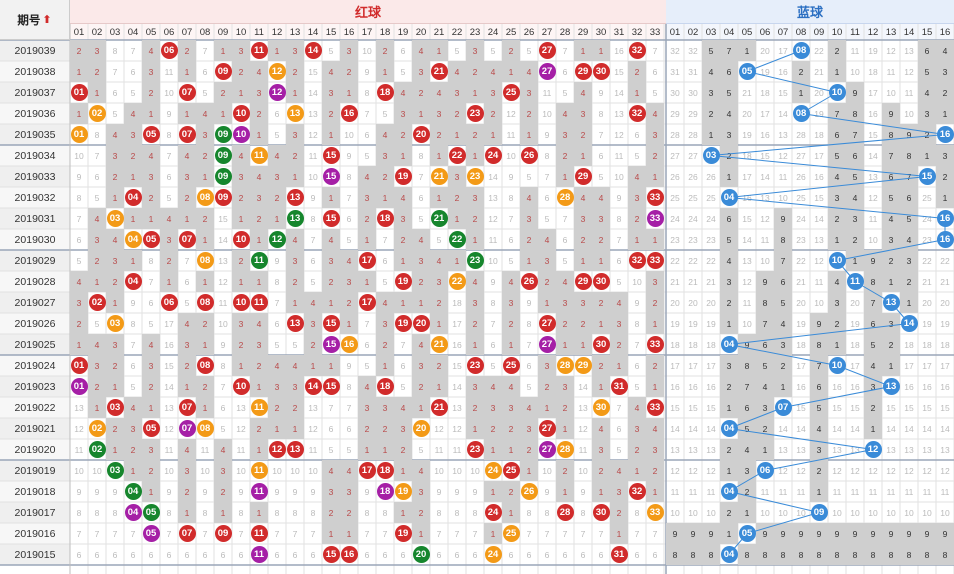 Image resolution: width=954 pixels, height=574 pixels. I want to click on blue-ball: 06, so click(765, 470).